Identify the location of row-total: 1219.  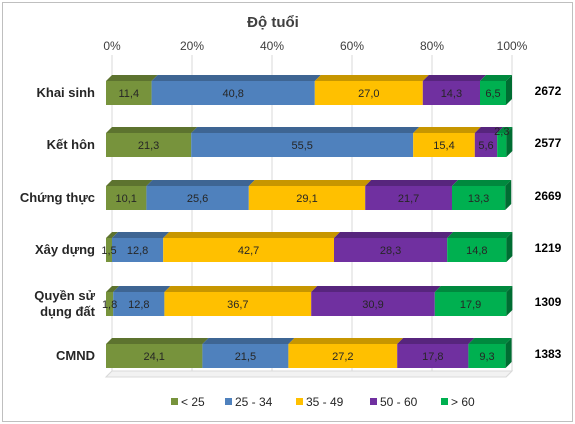
(548, 248).